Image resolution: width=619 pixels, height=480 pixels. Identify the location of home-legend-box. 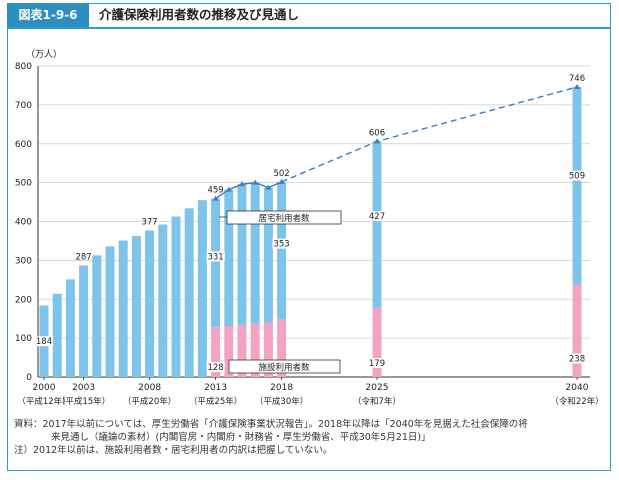
(284, 217).